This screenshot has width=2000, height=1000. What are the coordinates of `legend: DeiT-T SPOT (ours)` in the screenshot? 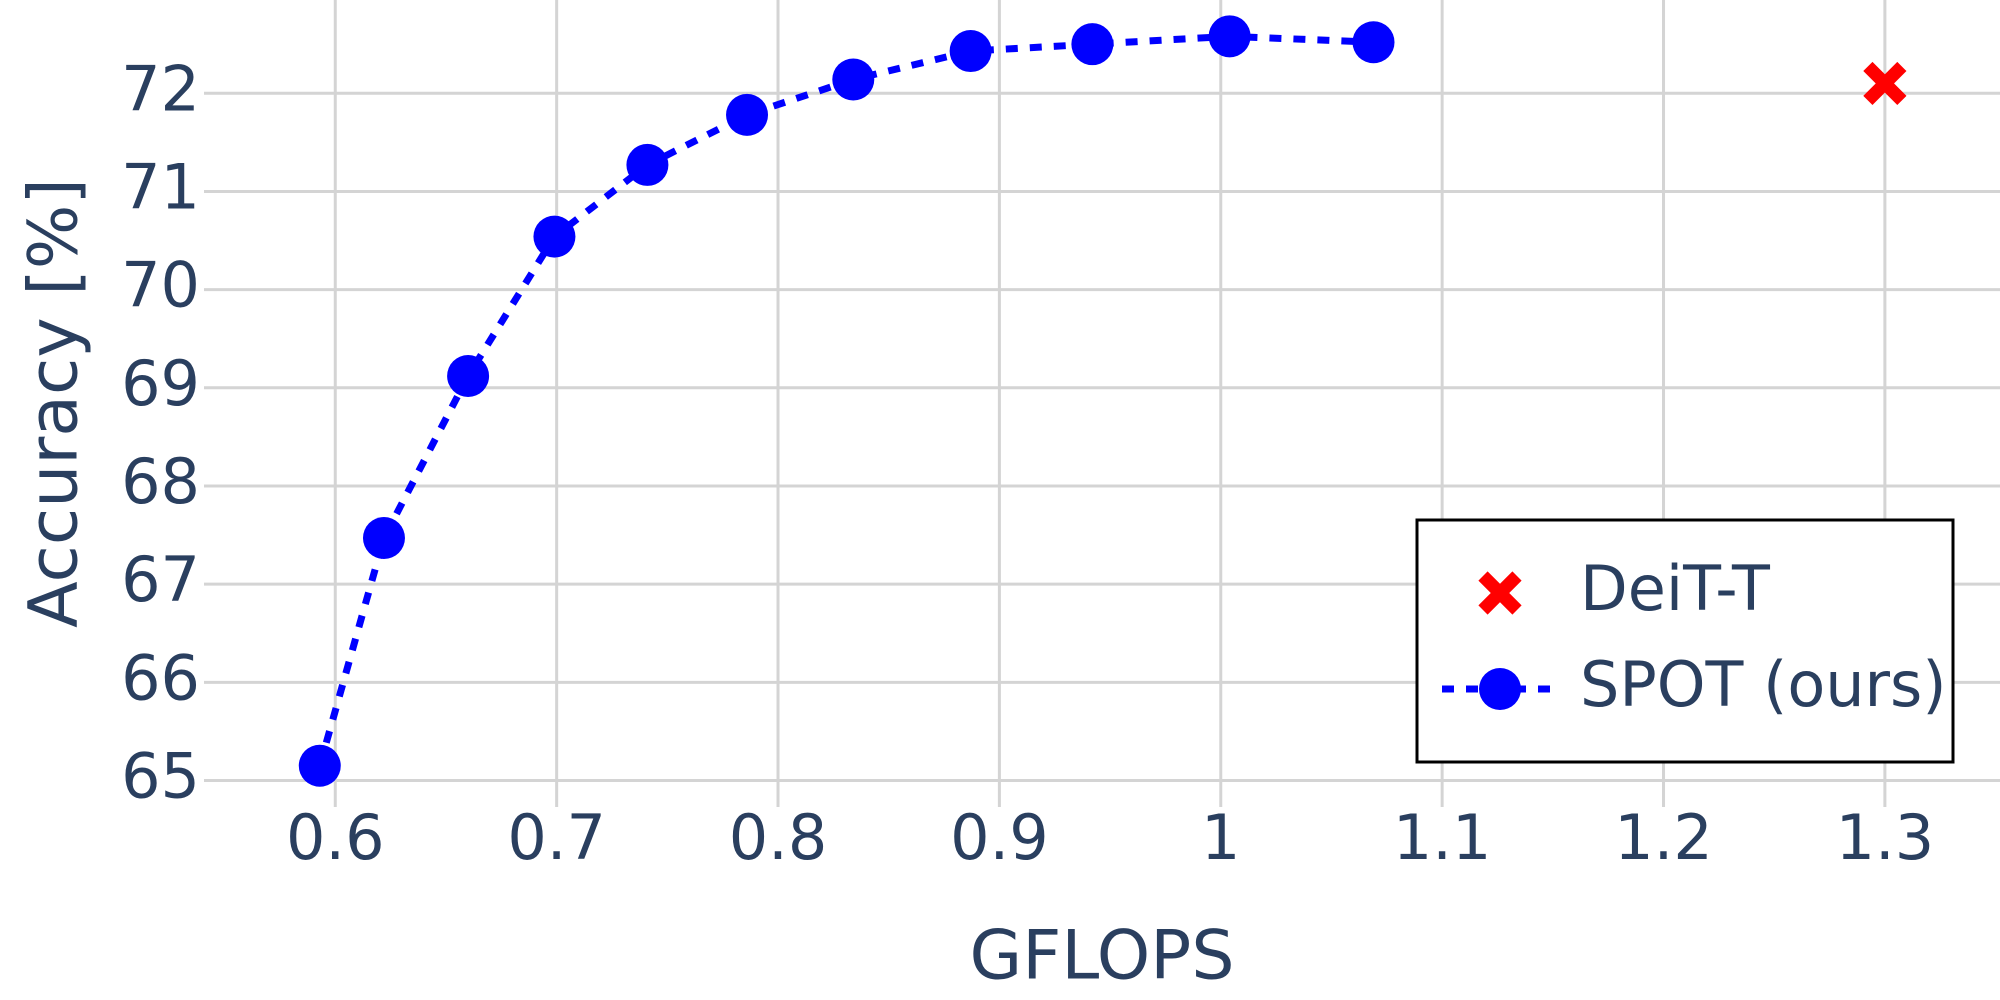 It's located at (1685, 641).